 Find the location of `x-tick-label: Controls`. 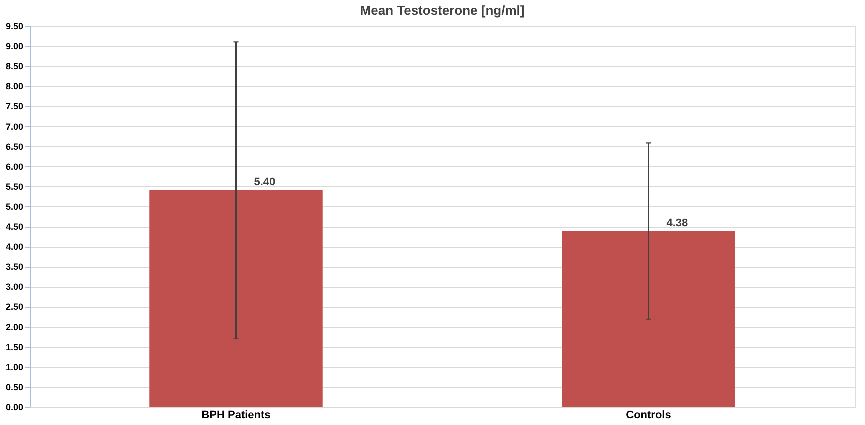

x-tick-label: Controls is located at coordinates (649, 416).